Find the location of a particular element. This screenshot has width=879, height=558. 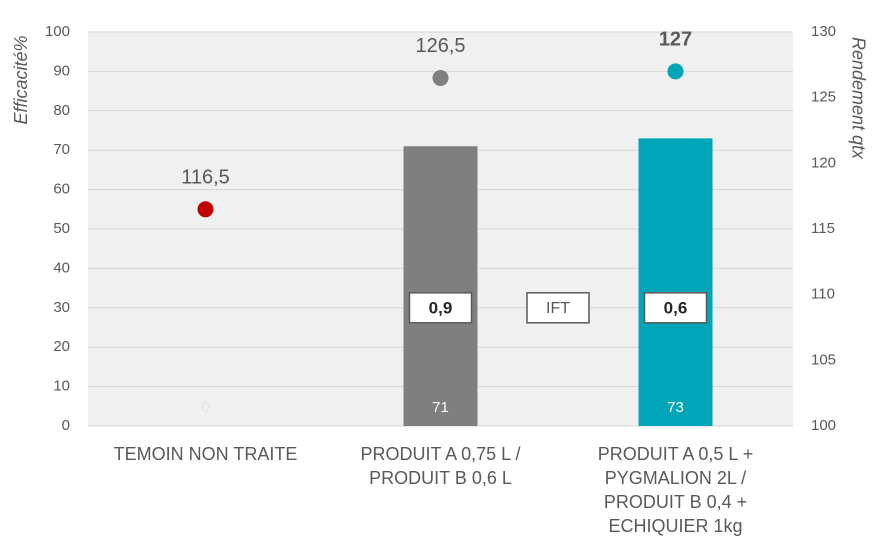

ift-value: 0,9 is located at coordinates (441, 307).